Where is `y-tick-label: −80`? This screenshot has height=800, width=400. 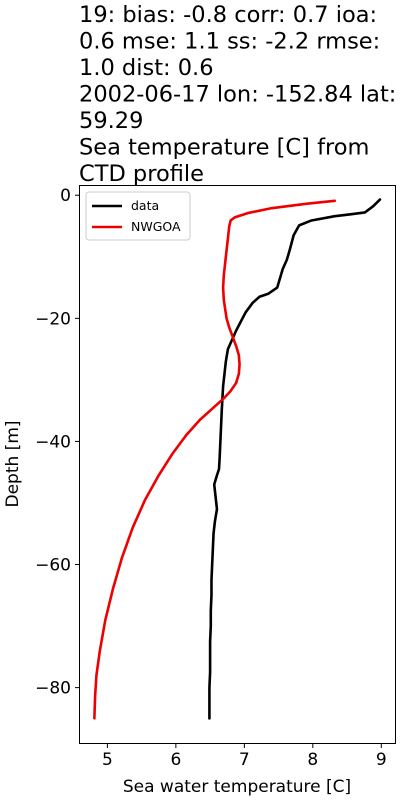
y-tick-label: −80 is located at coordinates (53, 689).